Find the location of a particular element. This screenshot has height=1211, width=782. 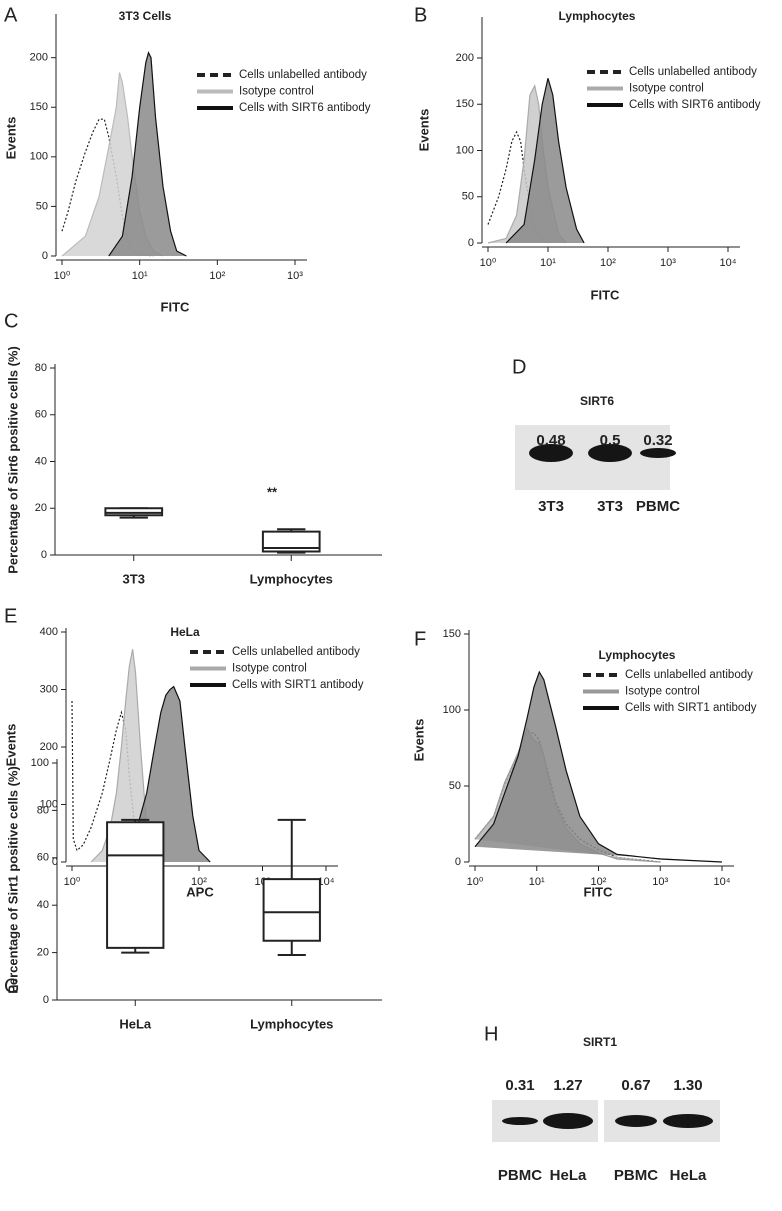

band-intensity: 0.32 is located at coordinates (657, 440).